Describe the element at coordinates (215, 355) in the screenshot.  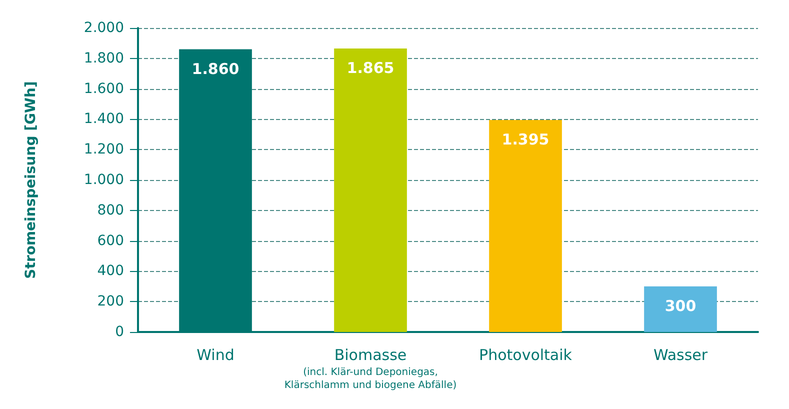
I see `x-tick-label: Wind` at that location.